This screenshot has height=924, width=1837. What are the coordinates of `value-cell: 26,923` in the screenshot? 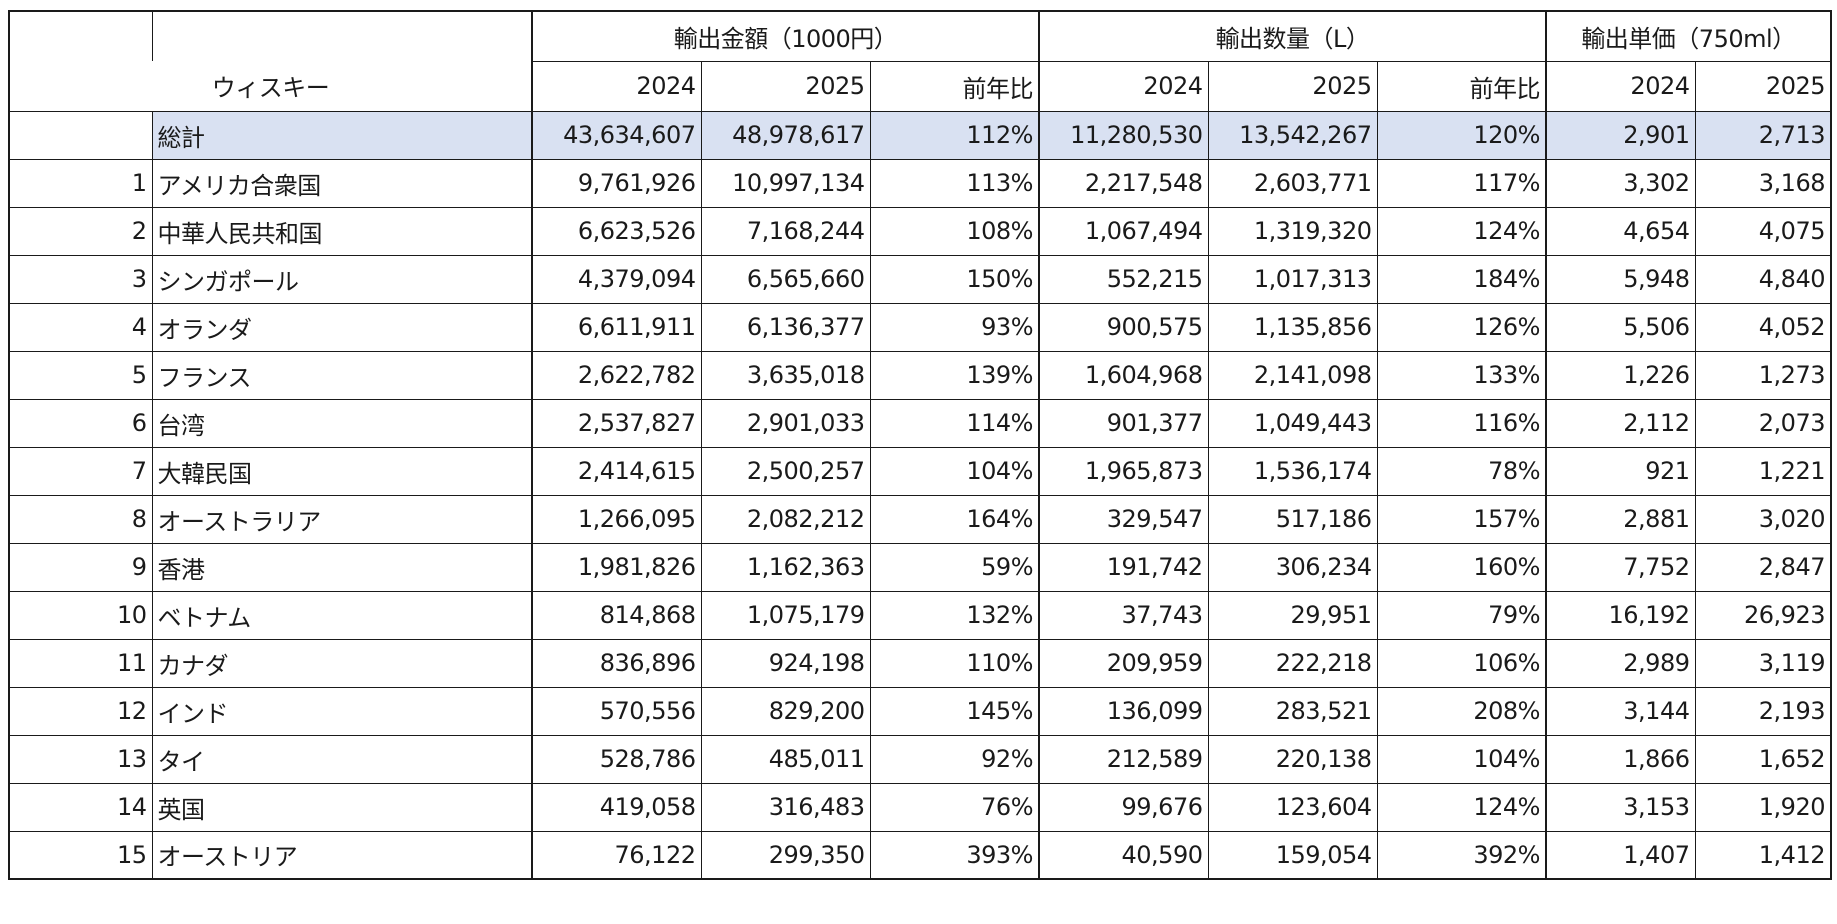 It's located at (1763, 615).